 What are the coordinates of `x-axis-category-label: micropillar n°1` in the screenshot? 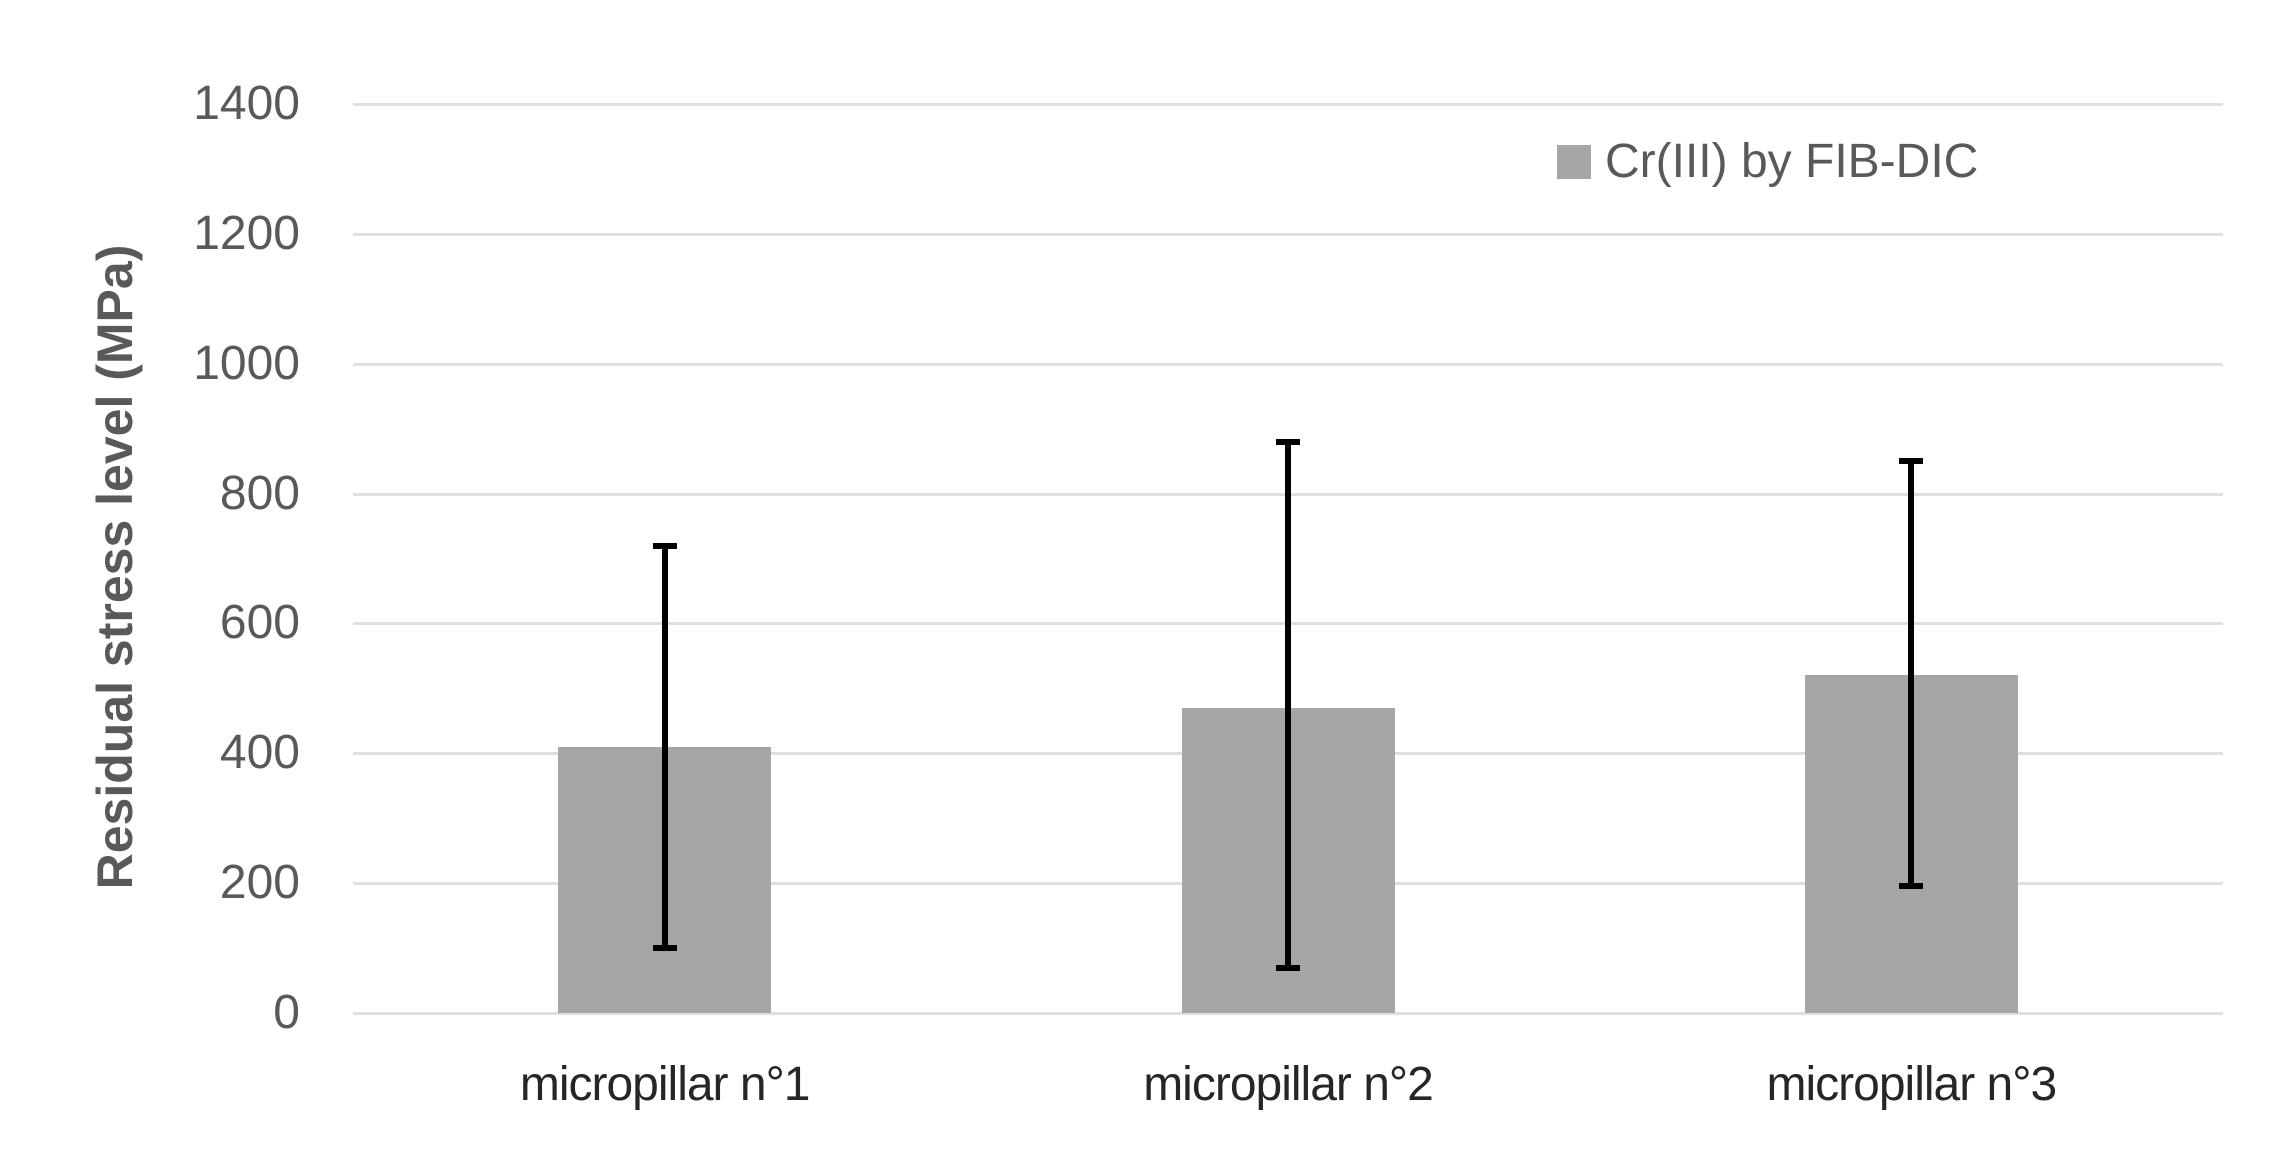 It's located at (665, 1084).